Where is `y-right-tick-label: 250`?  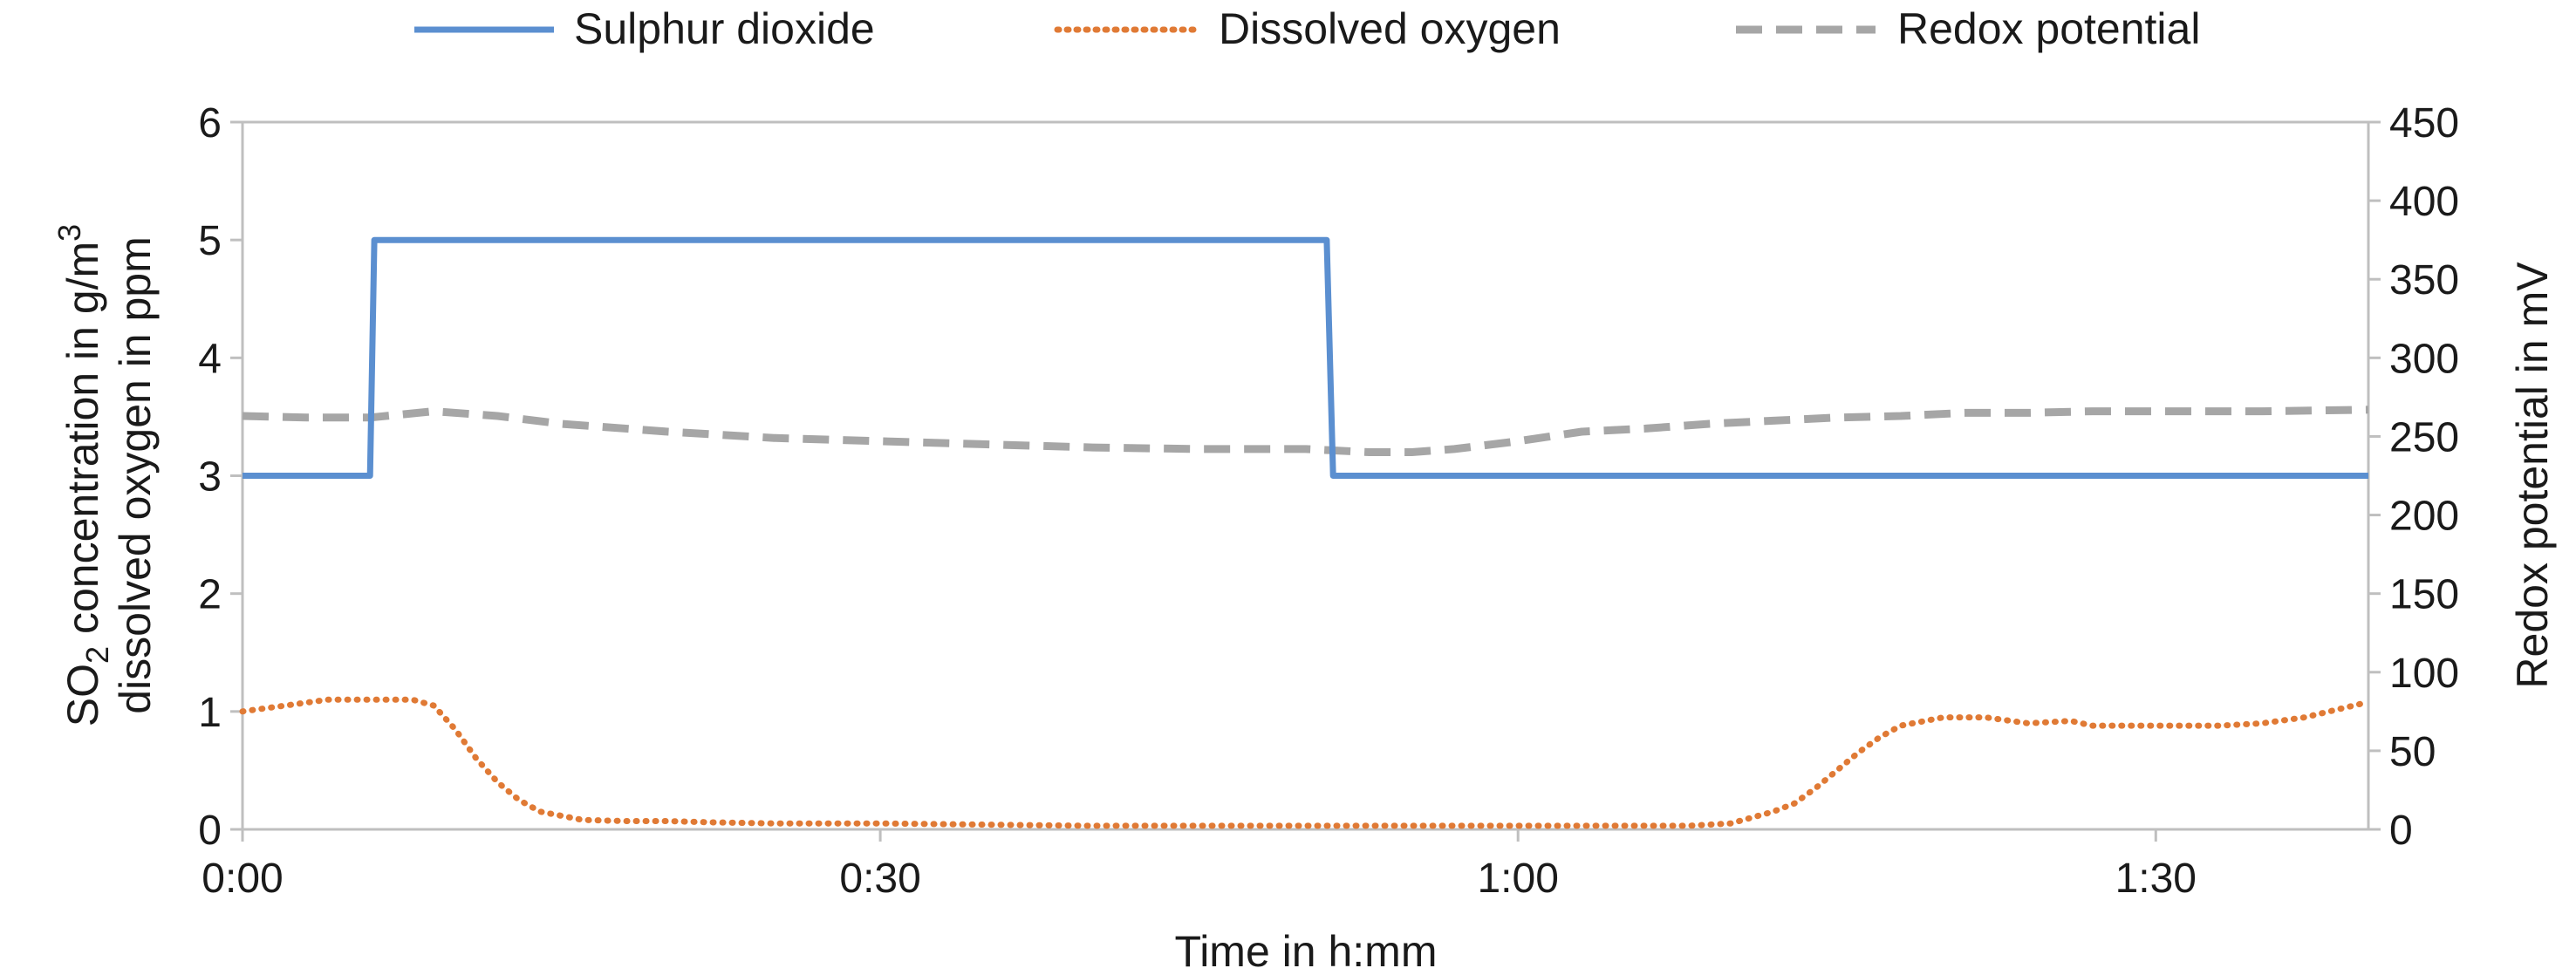
y-right-tick-label: 250 is located at coordinates (2424, 437).